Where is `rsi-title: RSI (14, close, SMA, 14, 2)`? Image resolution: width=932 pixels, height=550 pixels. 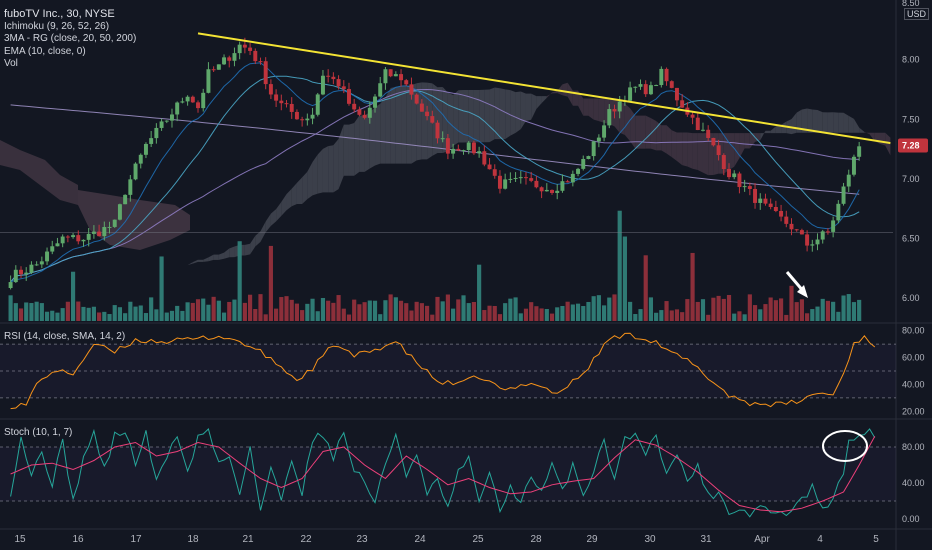
rsi-title: RSI (14, close, SMA, 14, 2) is located at coordinates (65, 336).